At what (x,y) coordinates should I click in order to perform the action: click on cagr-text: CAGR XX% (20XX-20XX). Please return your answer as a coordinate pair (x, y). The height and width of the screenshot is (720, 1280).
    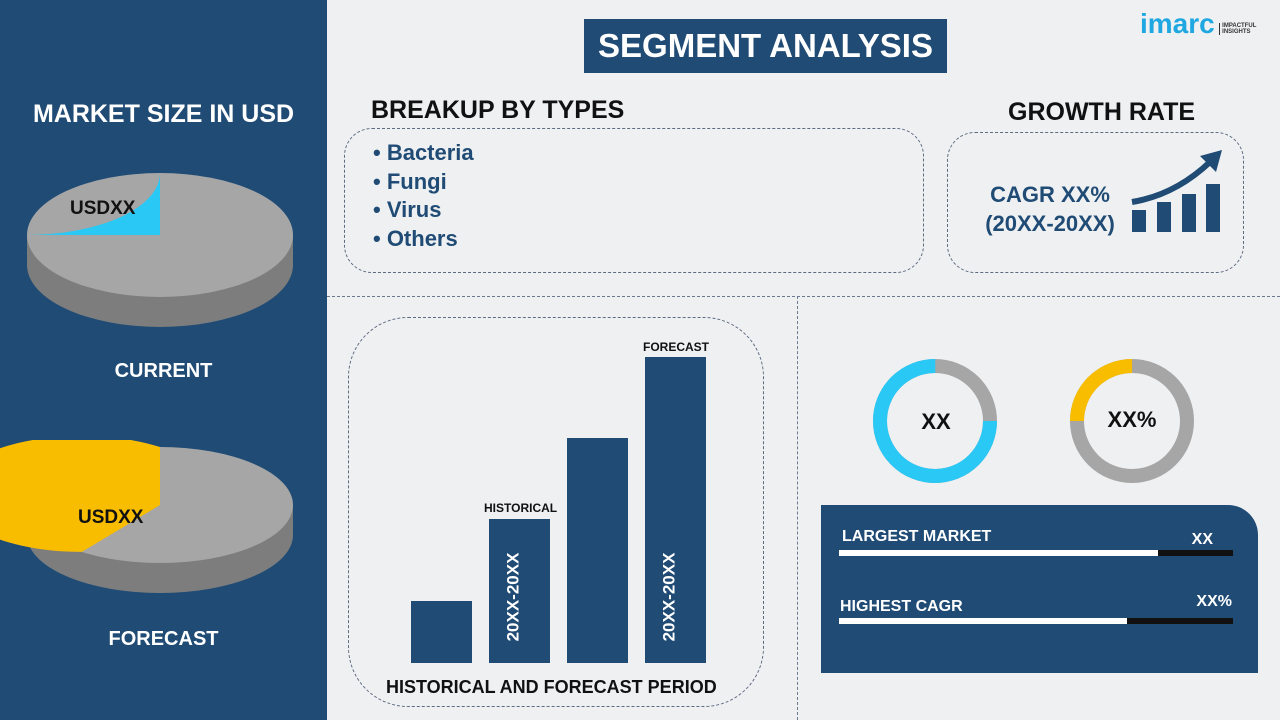
    Looking at the image, I should click on (1050, 209).